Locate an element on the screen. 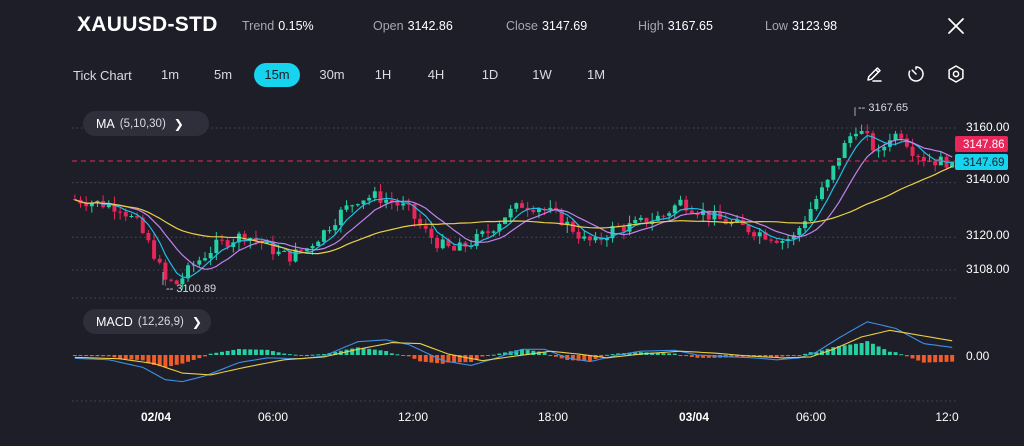  timeframe-1w: 1W is located at coordinates (542, 74).